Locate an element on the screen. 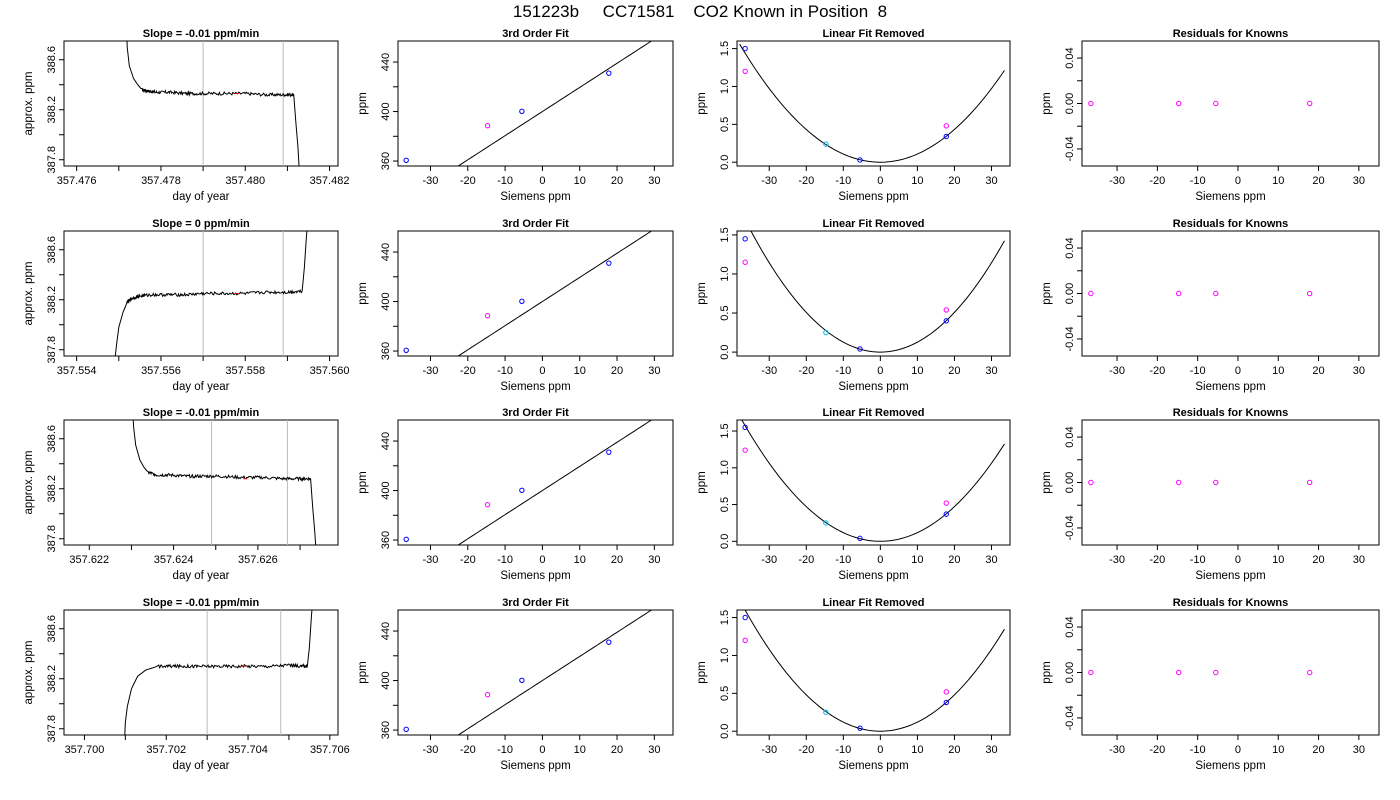 The height and width of the screenshot is (800, 1400). x-tick-label: 357.478 is located at coordinates (161, 181).